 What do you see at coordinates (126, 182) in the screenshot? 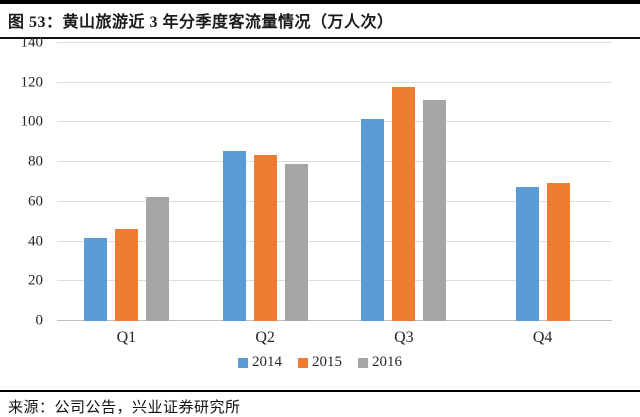
I see `bar-group-Q1` at bounding box center [126, 182].